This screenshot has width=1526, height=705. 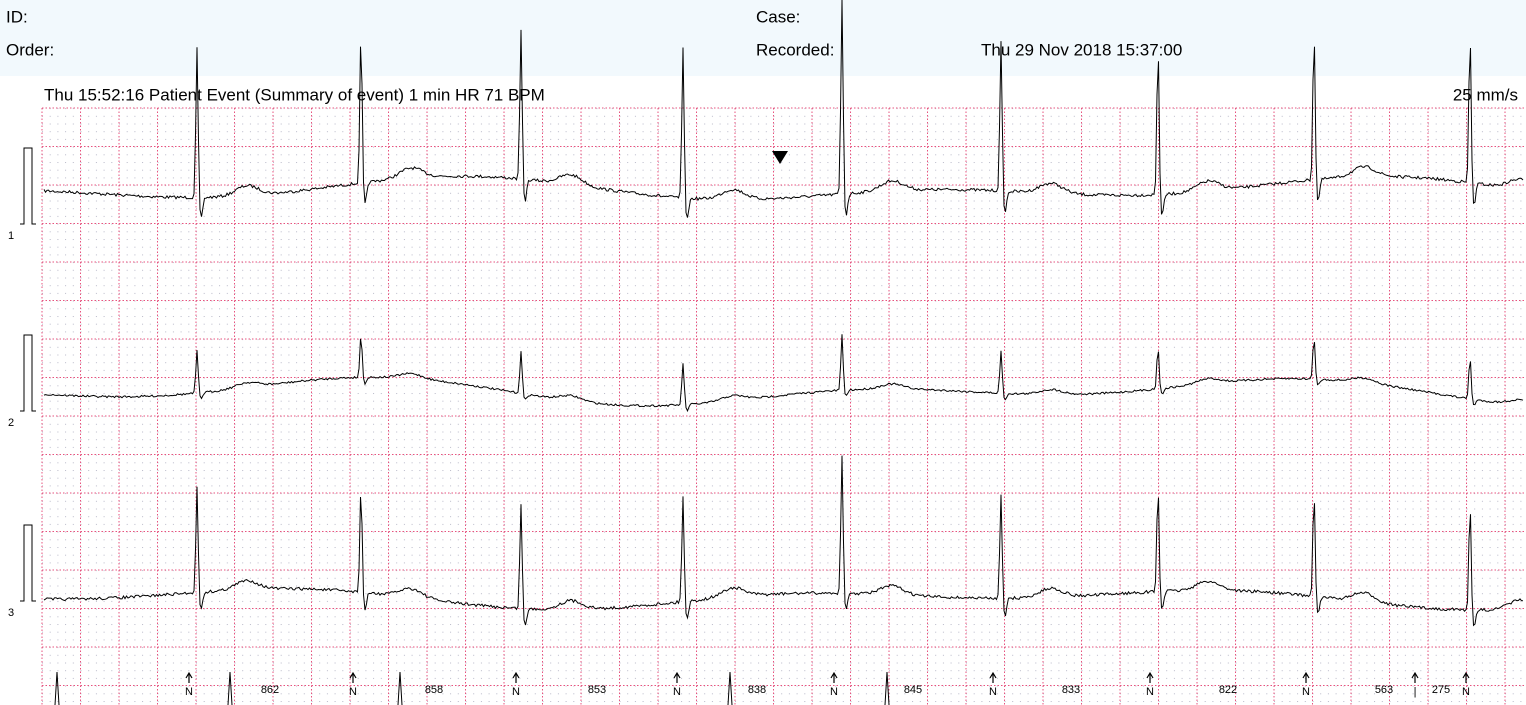 What do you see at coordinates (795, 49) in the screenshot?
I see `recorded-label: Recorded:` at bounding box center [795, 49].